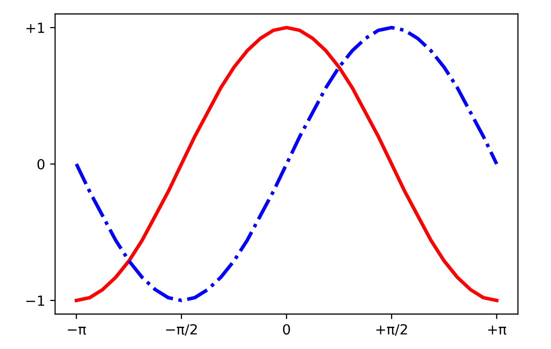  I want to click on y-tick-label: −1, so click(35, 301).